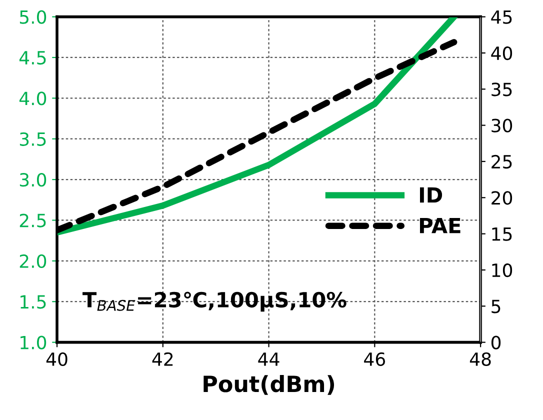 Image resolution: width=543 pixels, height=420 pixels. Describe the element at coordinates (431, 195) in the screenshot. I see `legend-label: ID` at that location.